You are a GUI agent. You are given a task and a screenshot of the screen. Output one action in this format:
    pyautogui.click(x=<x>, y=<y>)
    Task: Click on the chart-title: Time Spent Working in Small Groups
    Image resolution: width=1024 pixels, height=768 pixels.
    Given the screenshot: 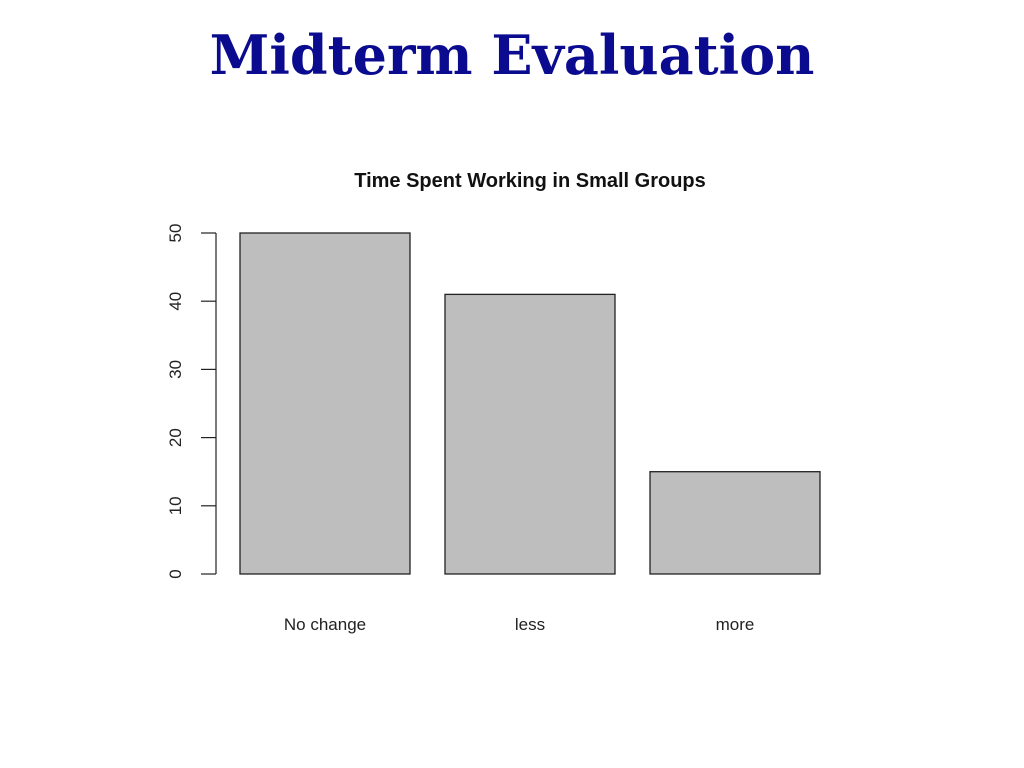 What is the action you would take?
    pyautogui.click(x=530, y=181)
    